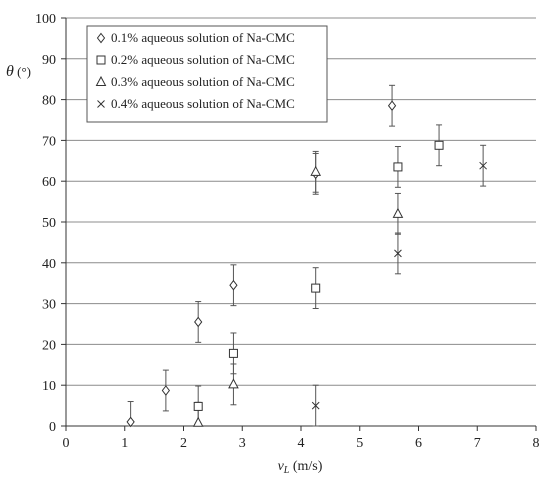 The height and width of the screenshot is (484, 550). Describe the element at coordinates (10, 71) in the screenshot. I see `y-axis-symbol: θ` at that location.